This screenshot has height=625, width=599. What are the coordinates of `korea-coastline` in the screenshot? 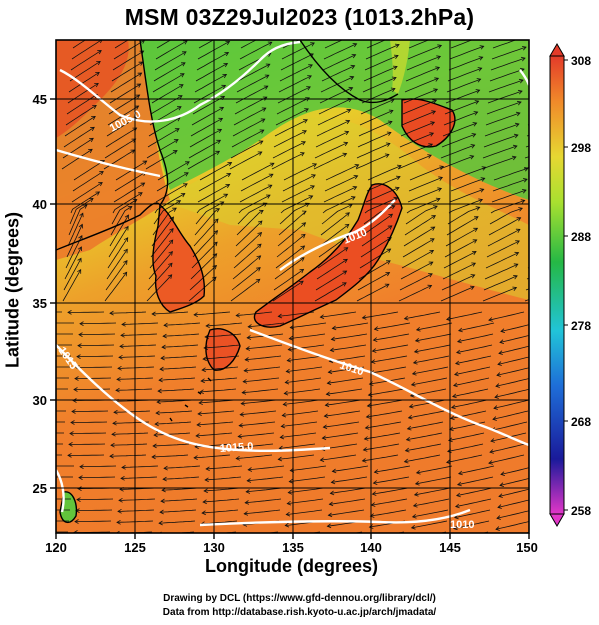 It's located at (179, 258).